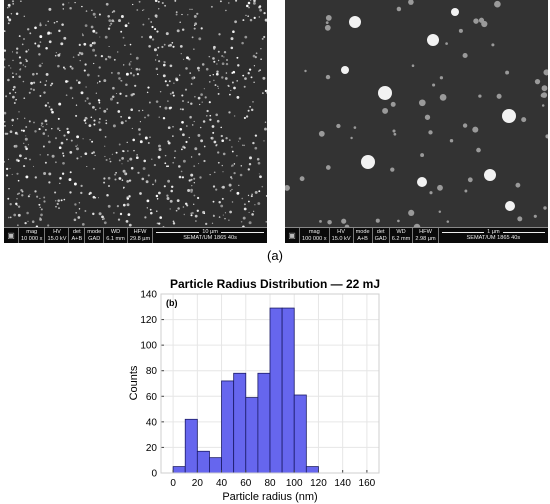  Describe the element at coordinates (198, 238) in the screenshot. I see `institution-label: SEMAT/UM` at that location.